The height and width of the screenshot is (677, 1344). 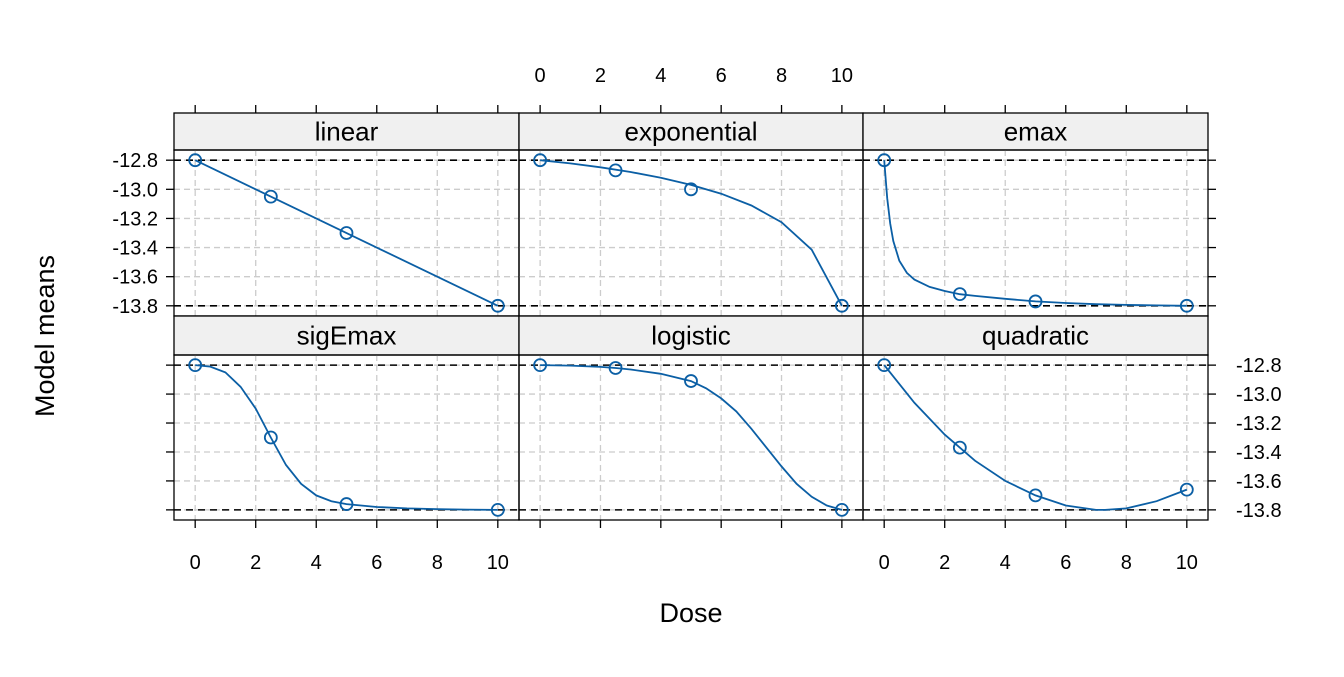 I want to click on strip-label-quadratic: quadratic, so click(x=1035, y=336).